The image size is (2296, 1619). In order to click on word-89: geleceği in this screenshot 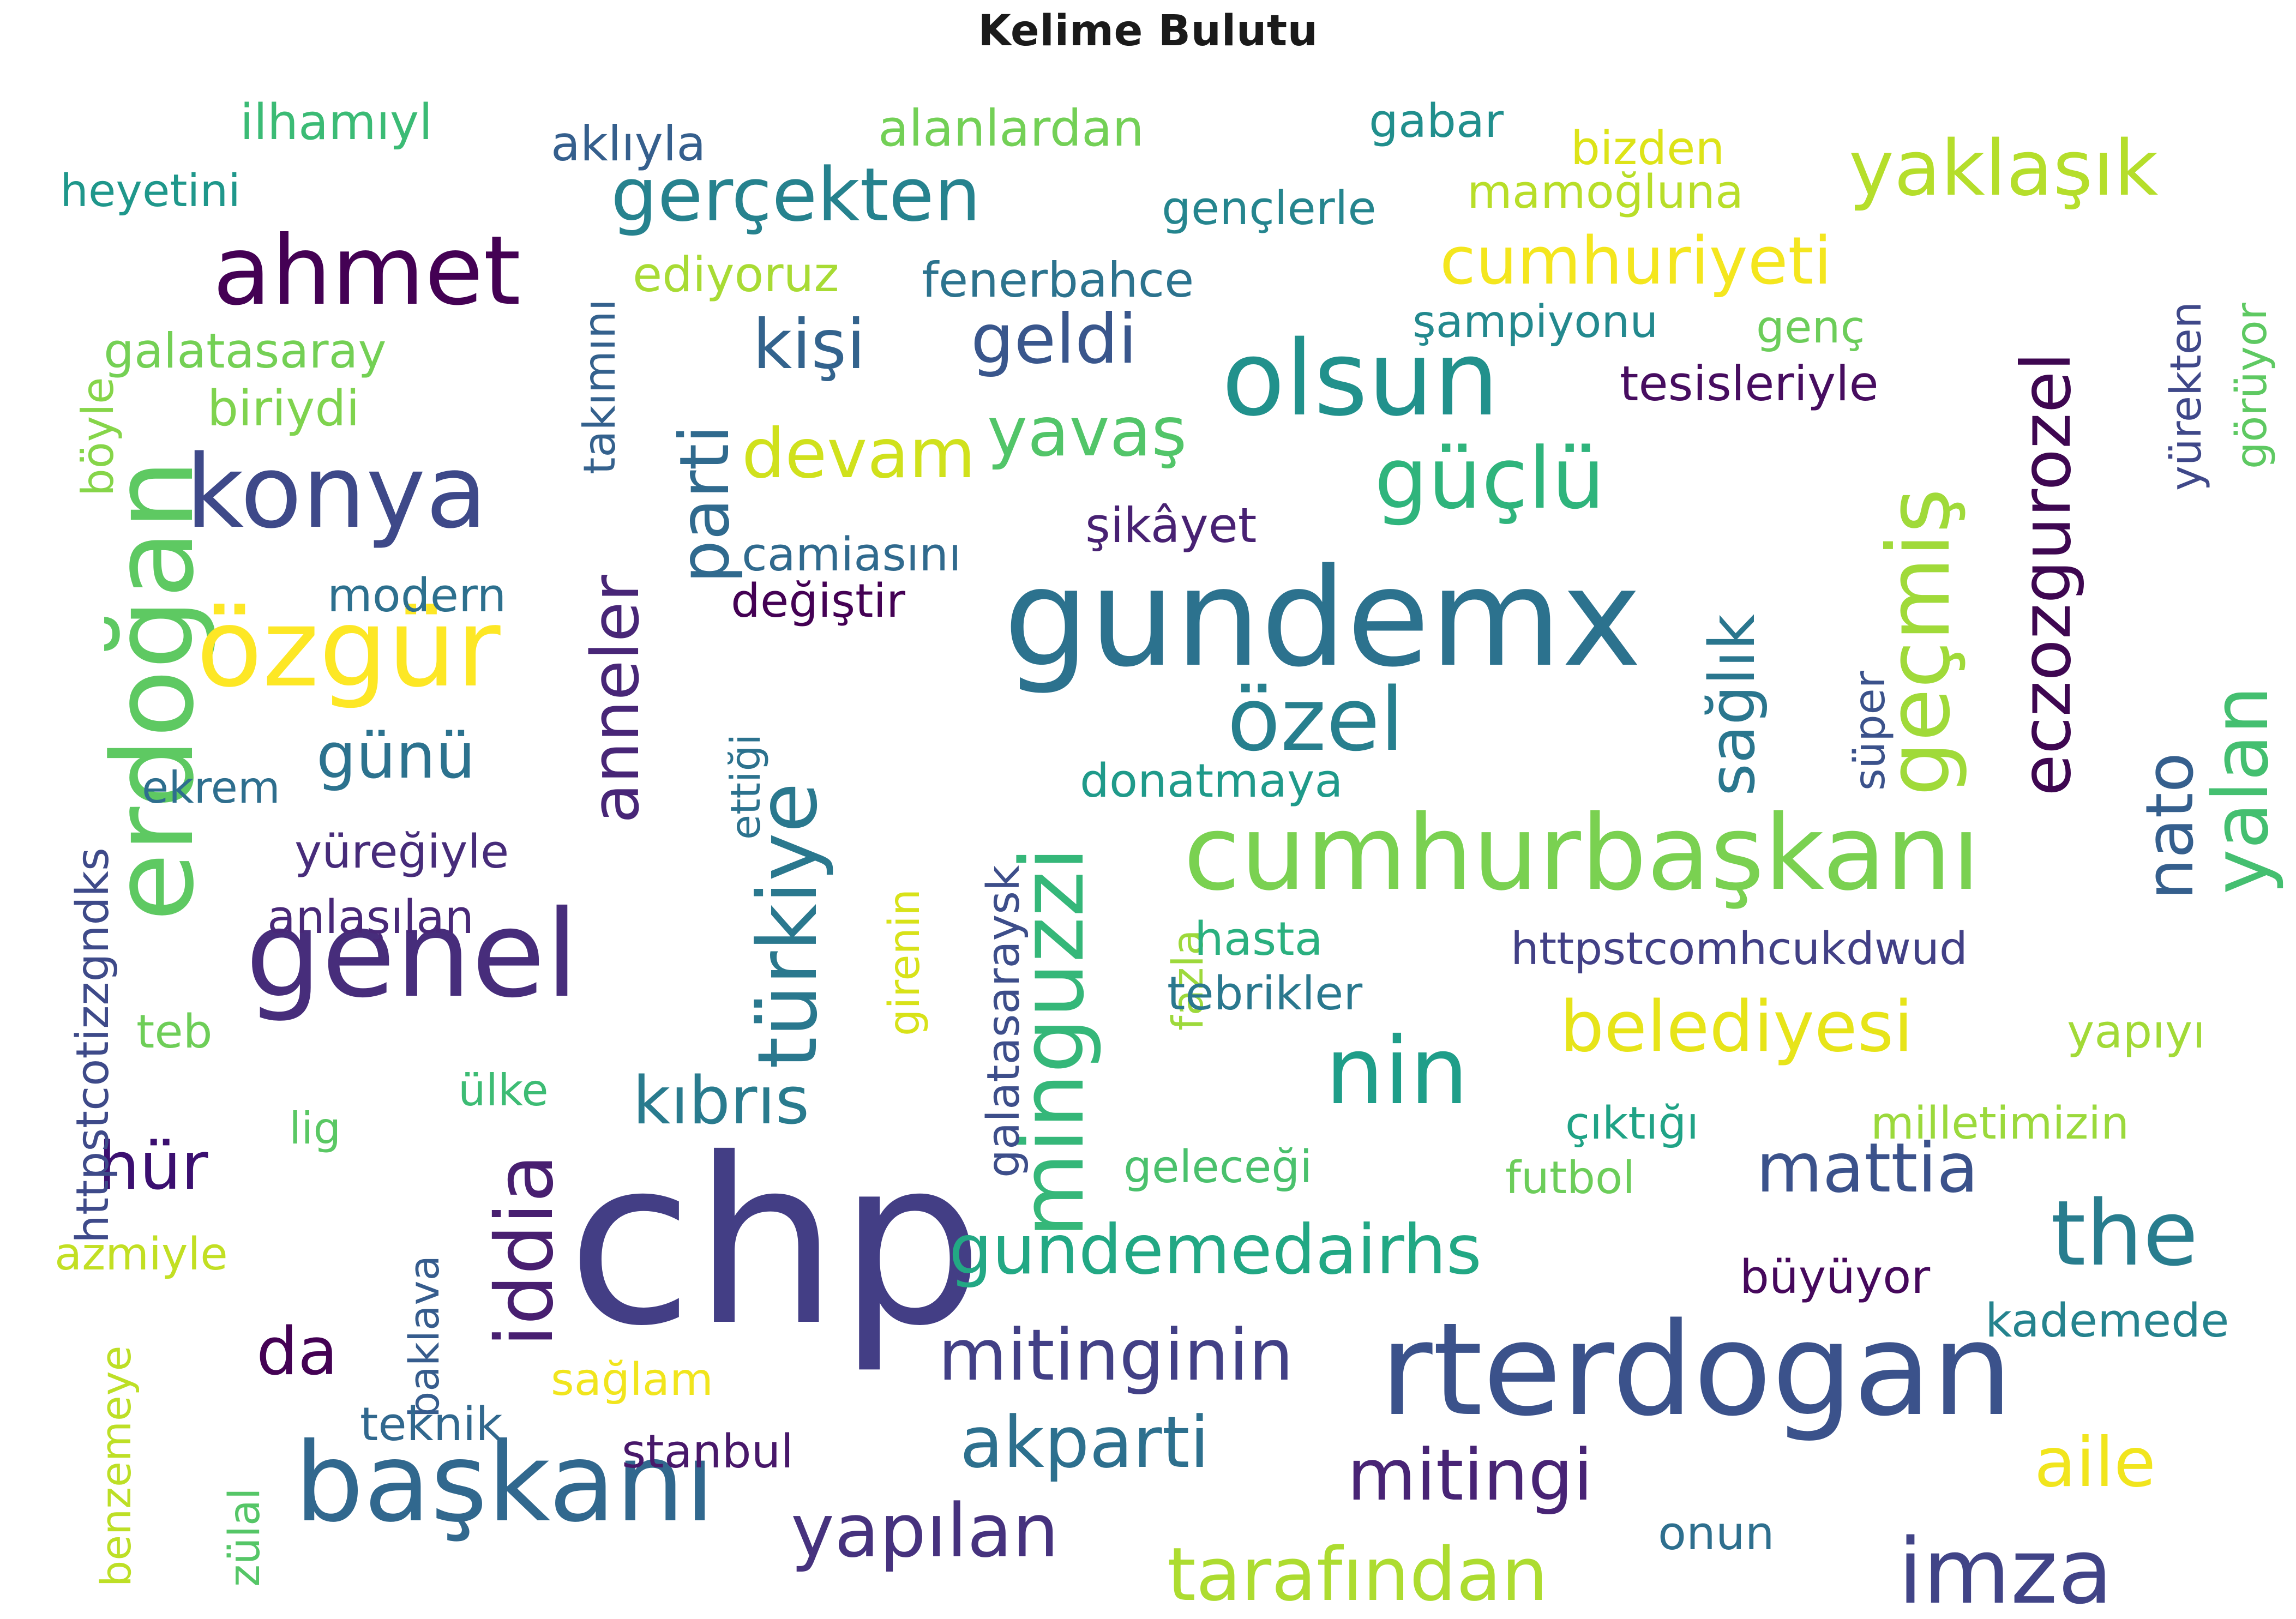, I will do `click(1218, 1167)`.